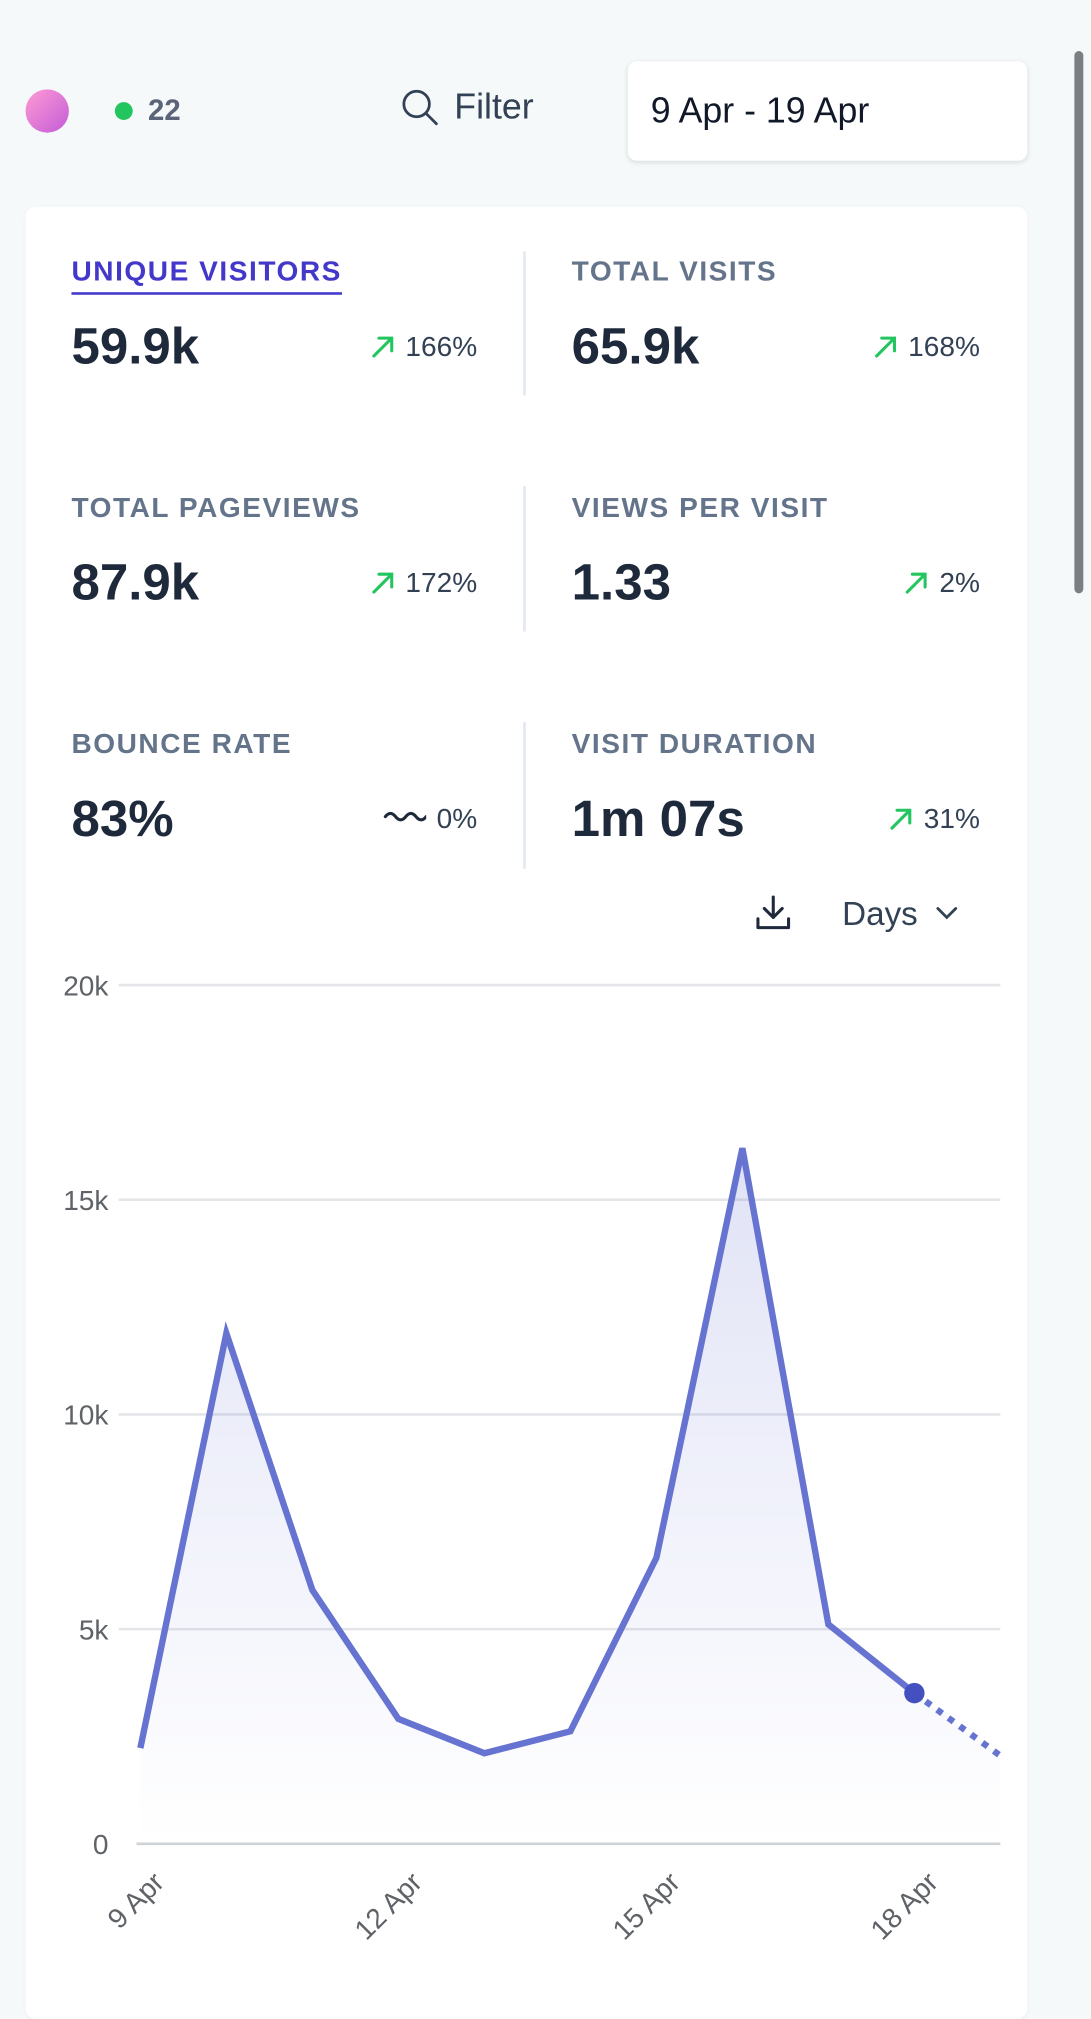  I want to click on x-tick-label: 15 Apr, so click(646, 1905).